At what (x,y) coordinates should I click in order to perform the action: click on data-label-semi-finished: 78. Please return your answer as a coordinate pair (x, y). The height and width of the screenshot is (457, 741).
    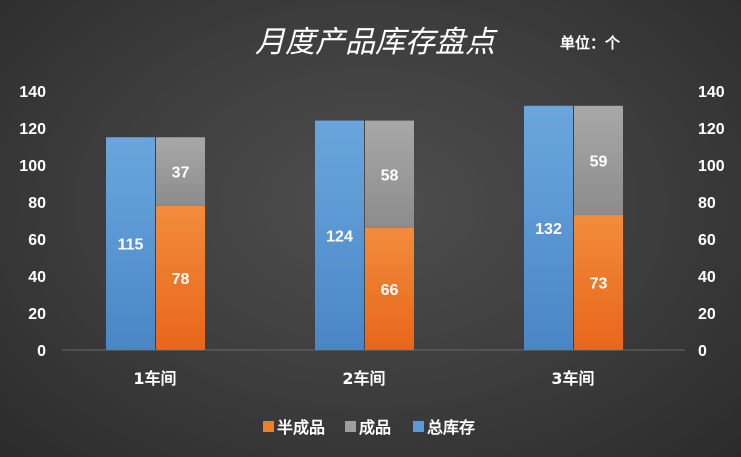
    Looking at the image, I should click on (181, 279).